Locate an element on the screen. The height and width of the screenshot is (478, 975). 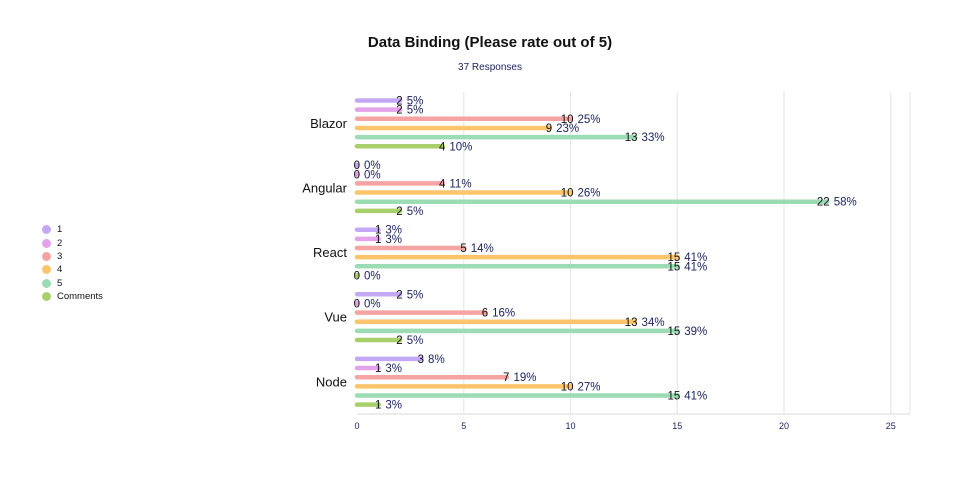
legend-label: 3 is located at coordinates (60, 256).